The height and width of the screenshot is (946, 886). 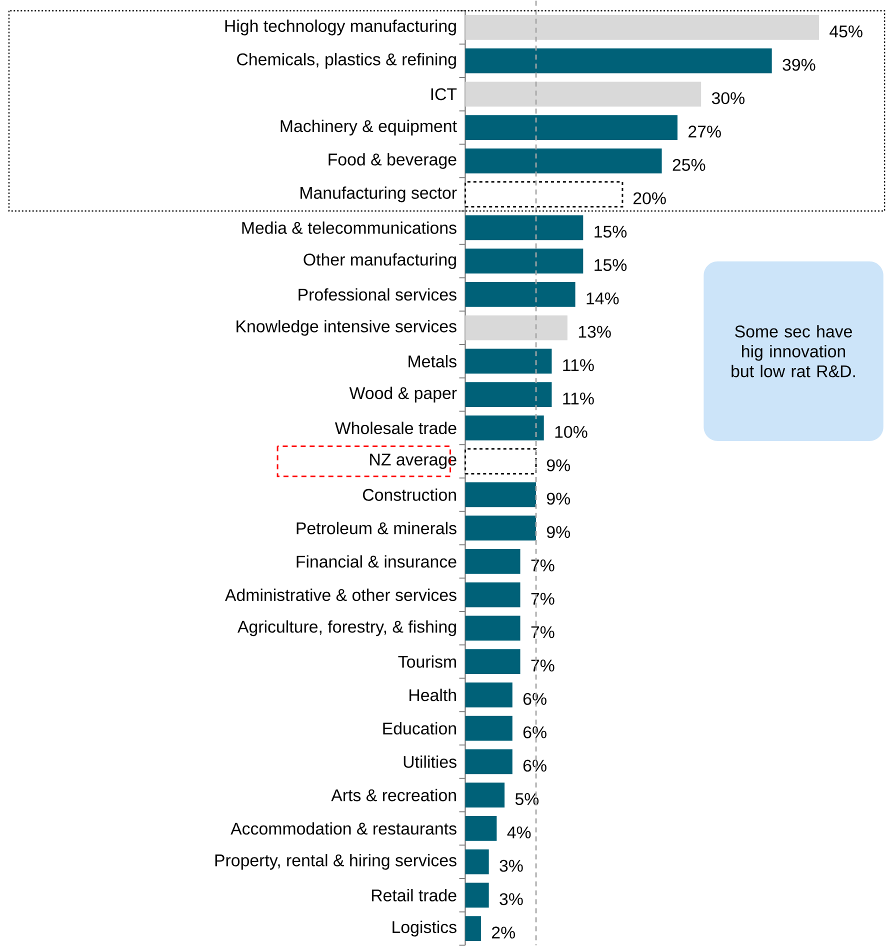 What do you see at coordinates (799, 64) in the screenshot?
I see `data-label: 39%` at bounding box center [799, 64].